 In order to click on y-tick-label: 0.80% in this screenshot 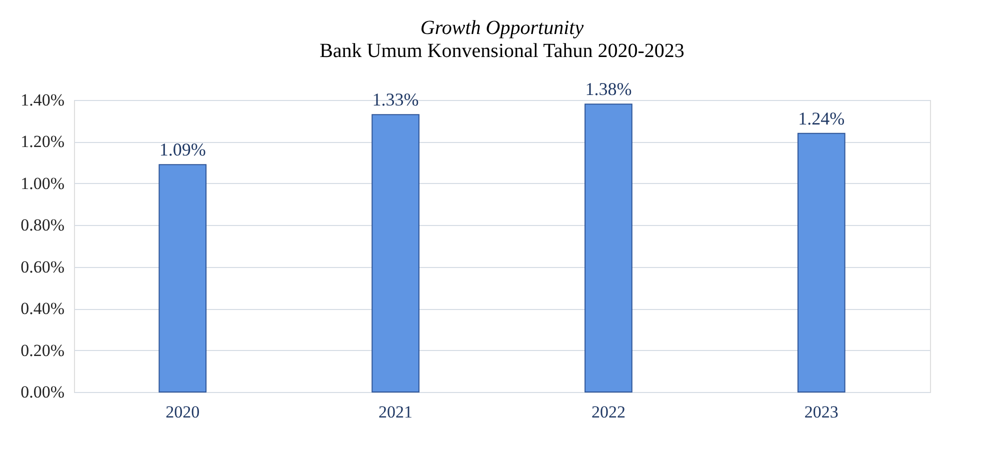, I will do `click(42, 225)`.